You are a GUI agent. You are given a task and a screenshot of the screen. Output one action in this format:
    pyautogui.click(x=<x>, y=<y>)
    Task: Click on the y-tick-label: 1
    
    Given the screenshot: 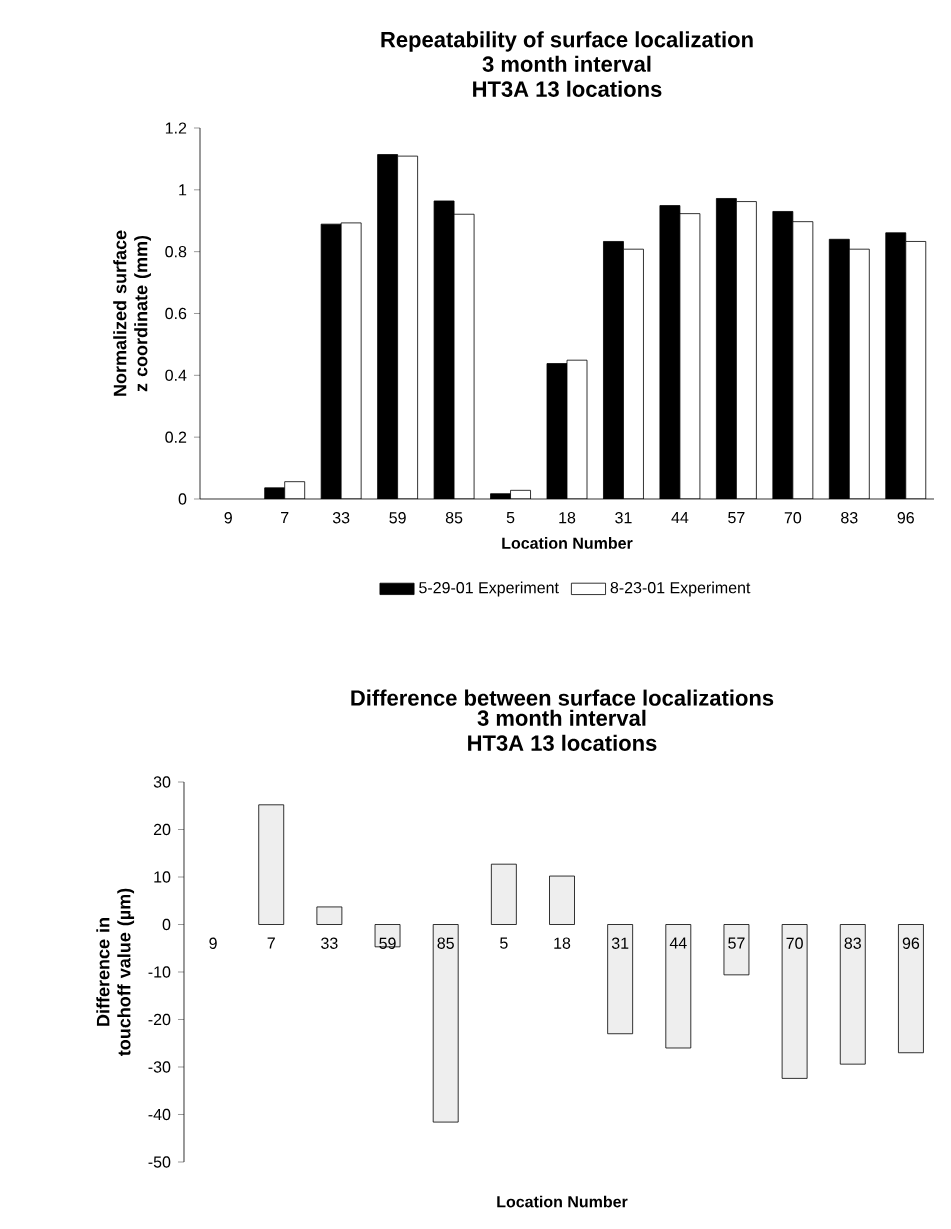 What is the action you would take?
    pyautogui.click(x=183, y=190)
    